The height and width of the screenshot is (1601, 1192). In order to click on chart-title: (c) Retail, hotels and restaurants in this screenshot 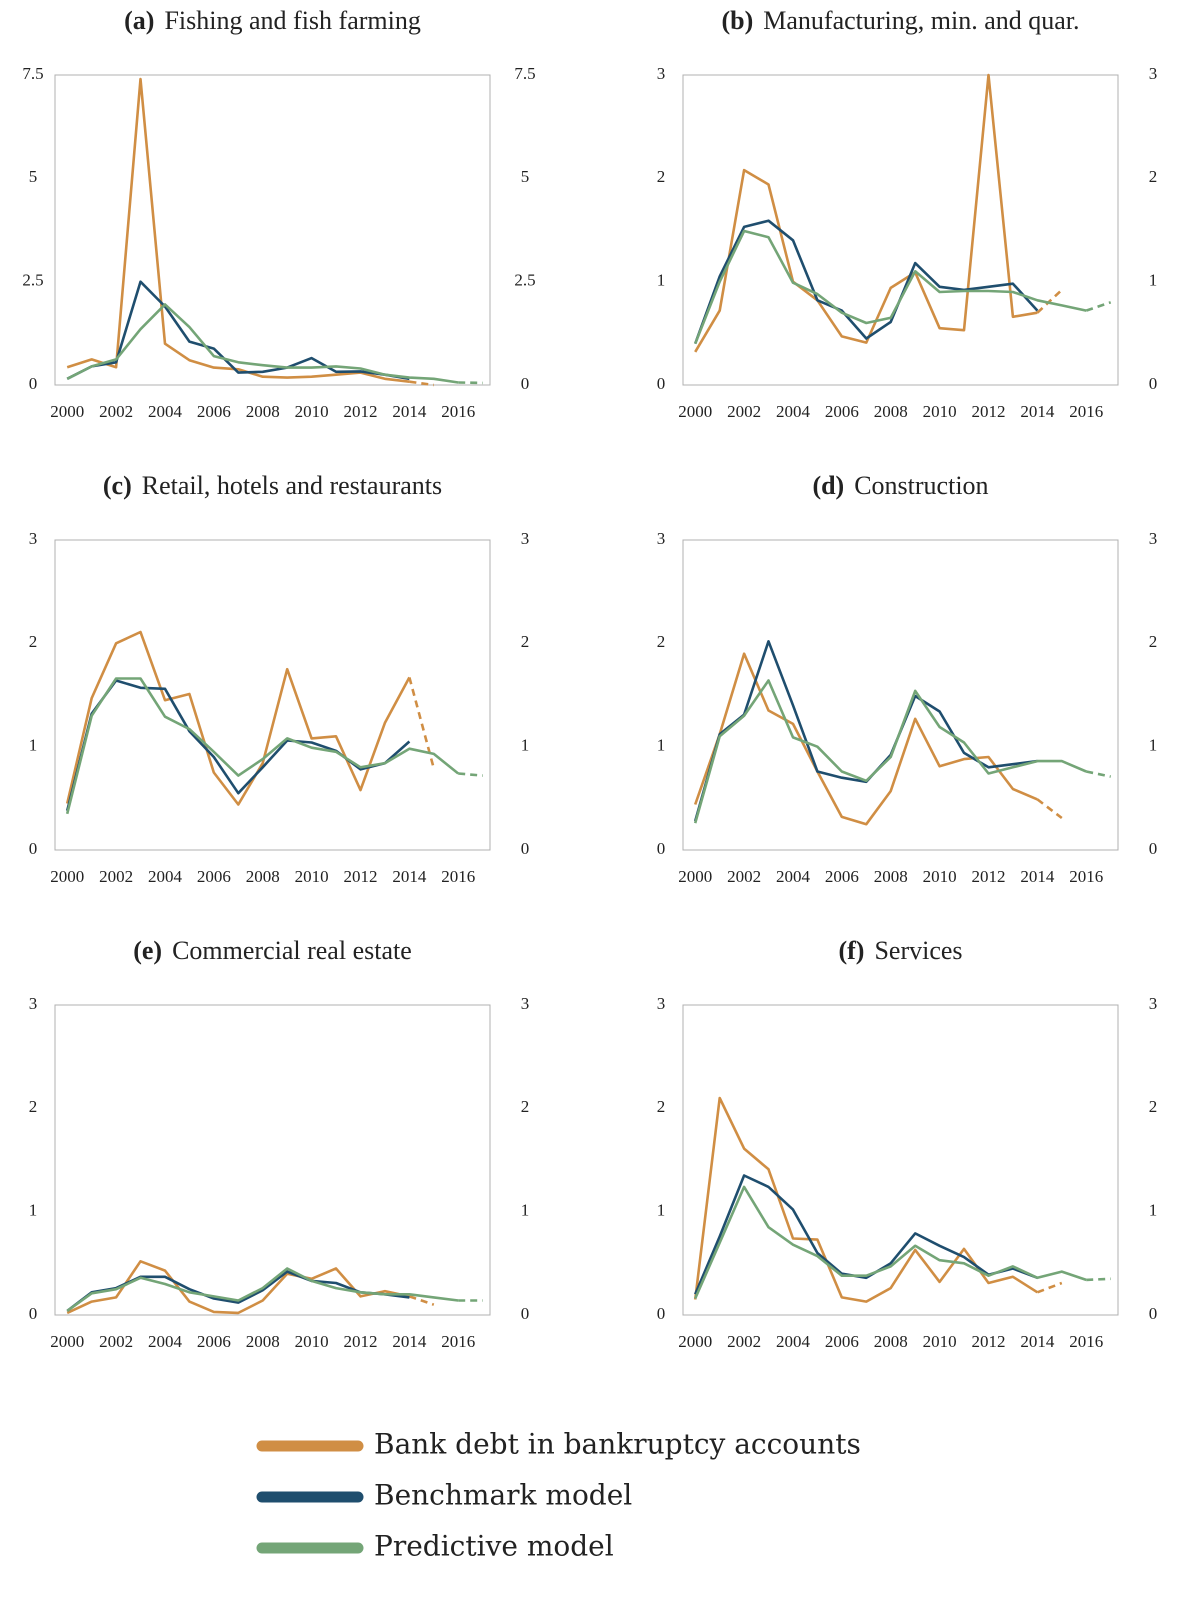, I will do `click(272, 485)`.